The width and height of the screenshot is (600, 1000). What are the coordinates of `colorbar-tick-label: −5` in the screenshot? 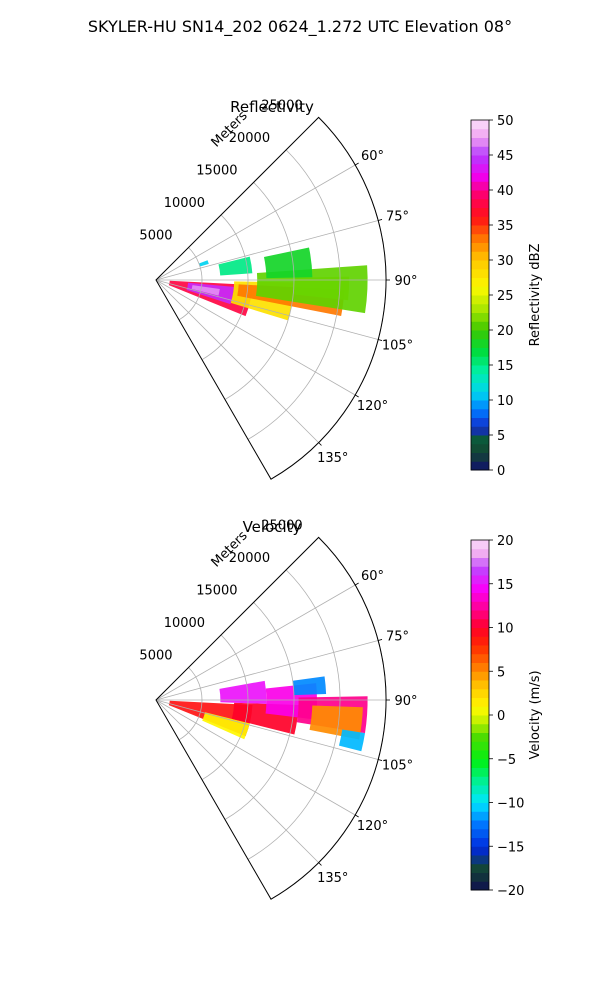 It's located at (506, 760).